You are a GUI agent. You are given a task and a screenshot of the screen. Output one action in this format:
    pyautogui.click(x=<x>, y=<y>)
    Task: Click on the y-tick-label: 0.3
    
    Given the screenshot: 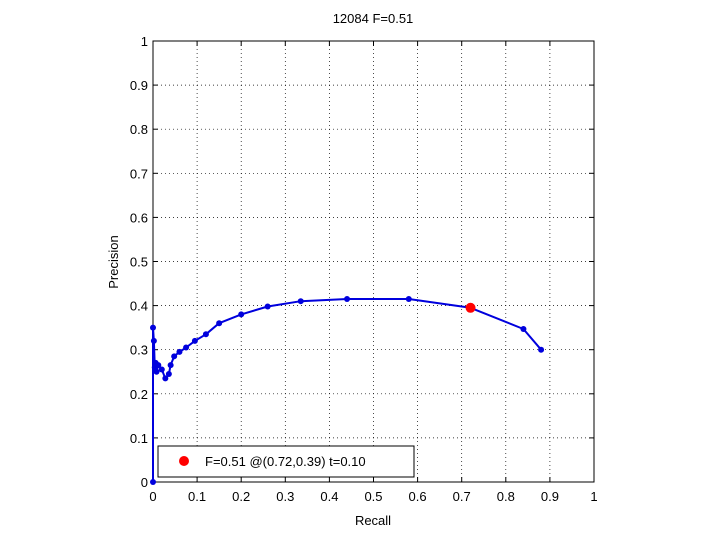 What is the action you would take?
    pyautogui.click(x=139, y=350)
    